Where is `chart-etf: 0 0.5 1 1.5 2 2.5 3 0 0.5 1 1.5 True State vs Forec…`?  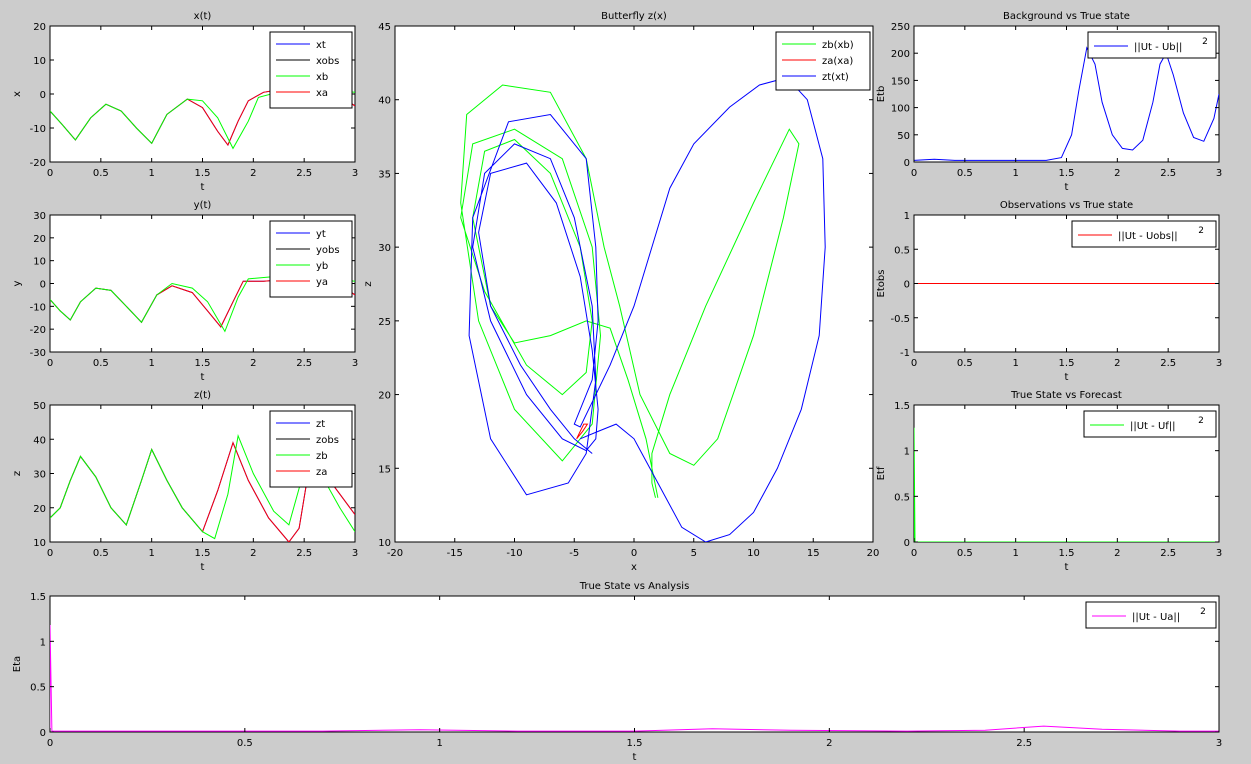 chart-etf: 0 0.5 1 1.5 2 2.5 3 0 0.5 1 1.5 True State vs Forec… is located at coordinates (1049, 481).